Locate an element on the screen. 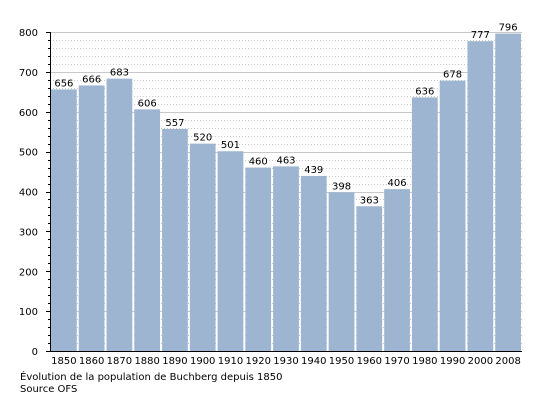  value-label-1970: 406 is located at coordinates (397, 183).